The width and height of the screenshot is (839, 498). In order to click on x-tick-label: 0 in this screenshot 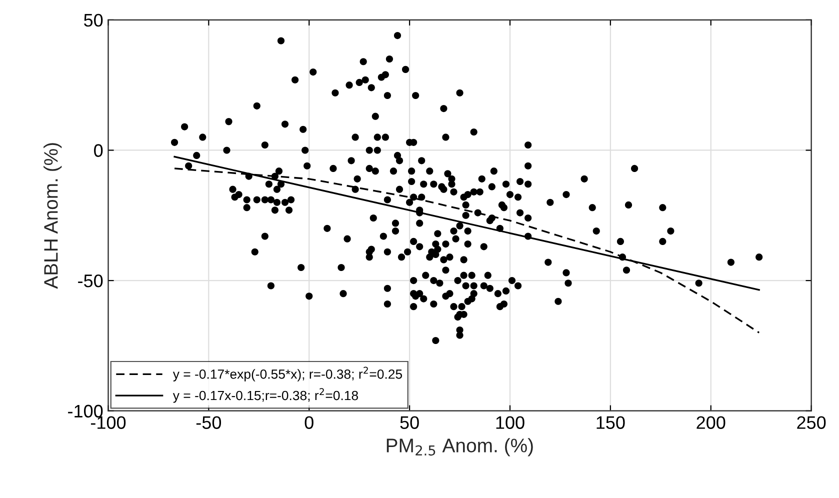, I will do `click(309, 422)`.